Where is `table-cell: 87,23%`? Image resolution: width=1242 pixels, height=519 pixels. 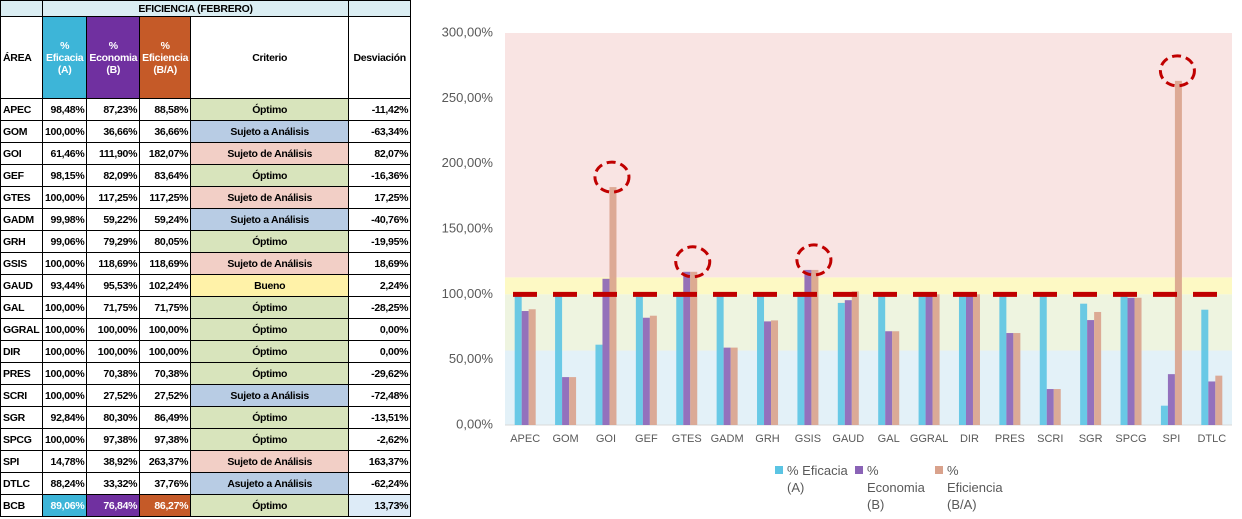
table-cell: 87,23% is located at coordinates (113, 109).